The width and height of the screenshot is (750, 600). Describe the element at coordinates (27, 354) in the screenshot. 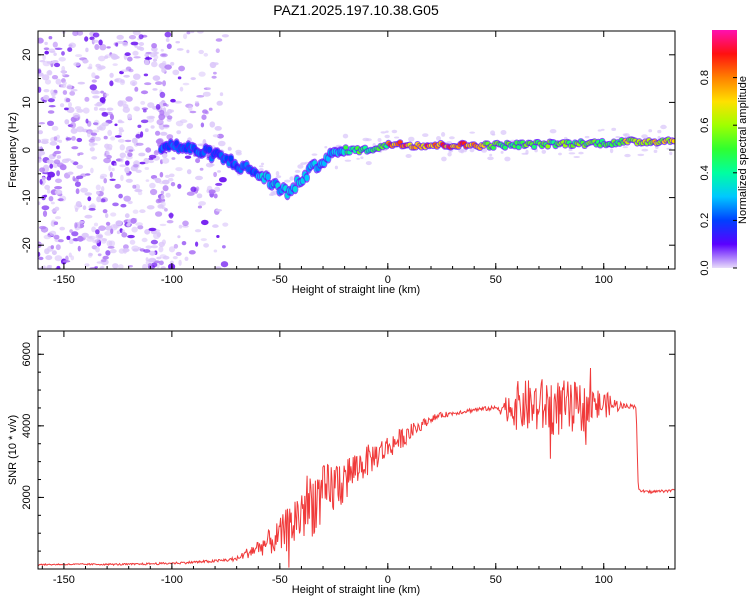

I see `y-tick-label: 6000` at that location.